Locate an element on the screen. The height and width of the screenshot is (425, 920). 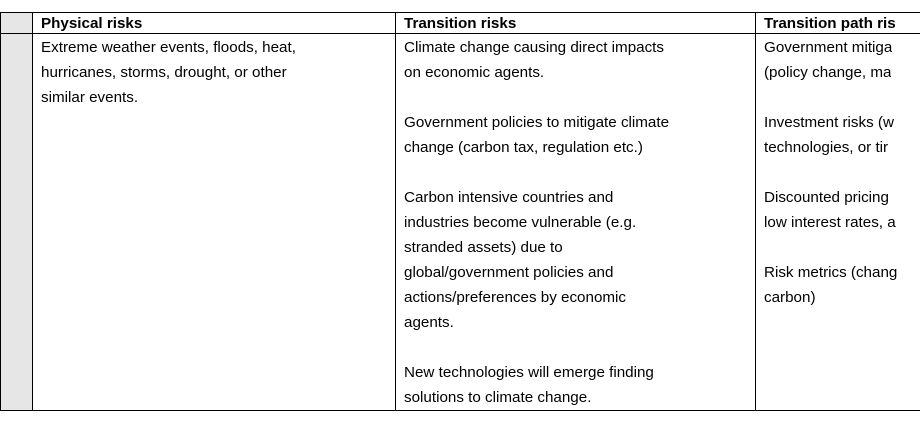
cell-text: solutions to climate change. is located at coordinates (498, 397).